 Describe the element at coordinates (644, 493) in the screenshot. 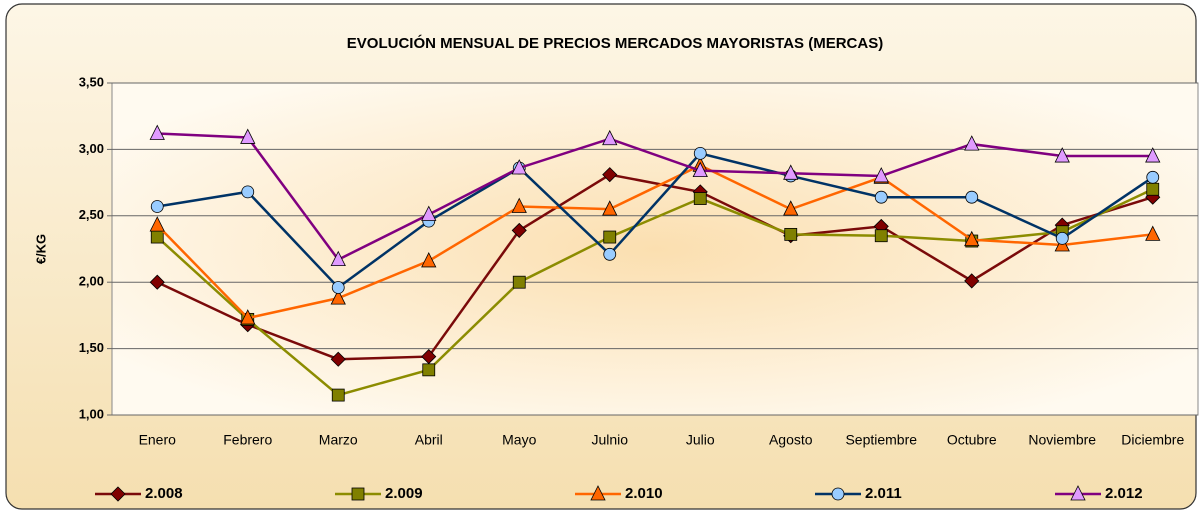

I see `legend-label: 2.010` at that location.